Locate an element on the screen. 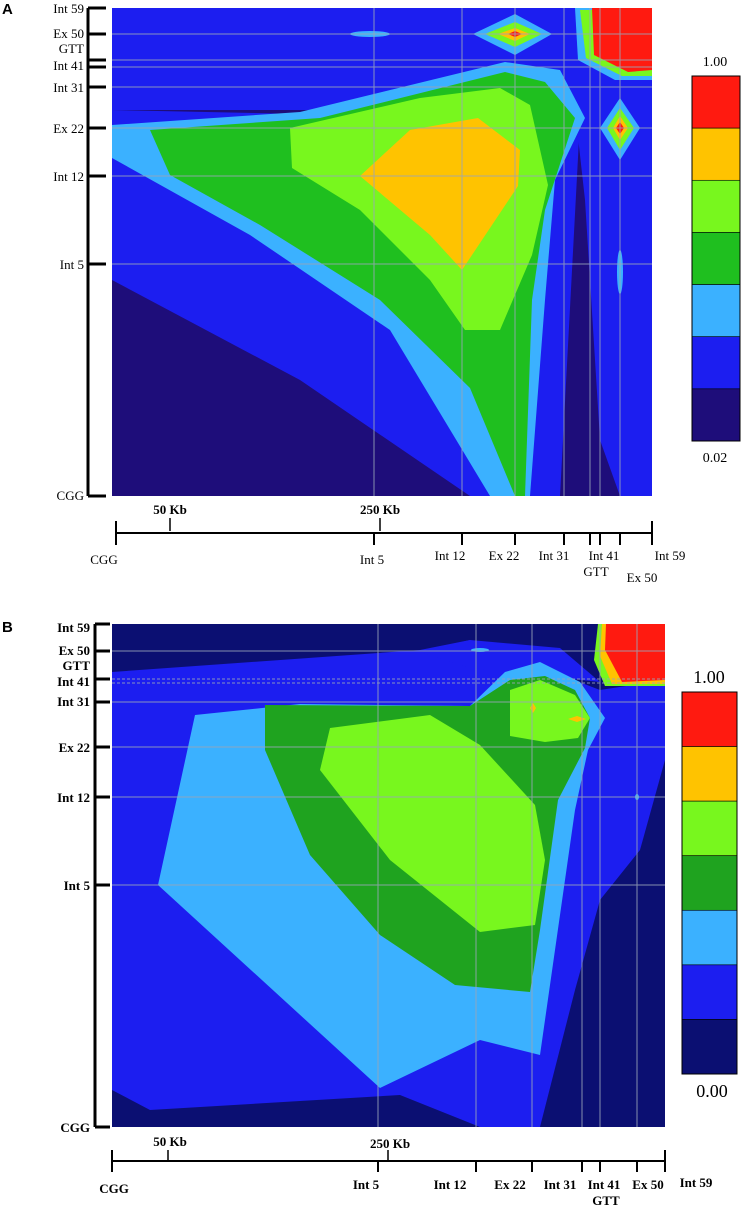  x-label-a-7: Int 59 is located at coordinates (670, 555).